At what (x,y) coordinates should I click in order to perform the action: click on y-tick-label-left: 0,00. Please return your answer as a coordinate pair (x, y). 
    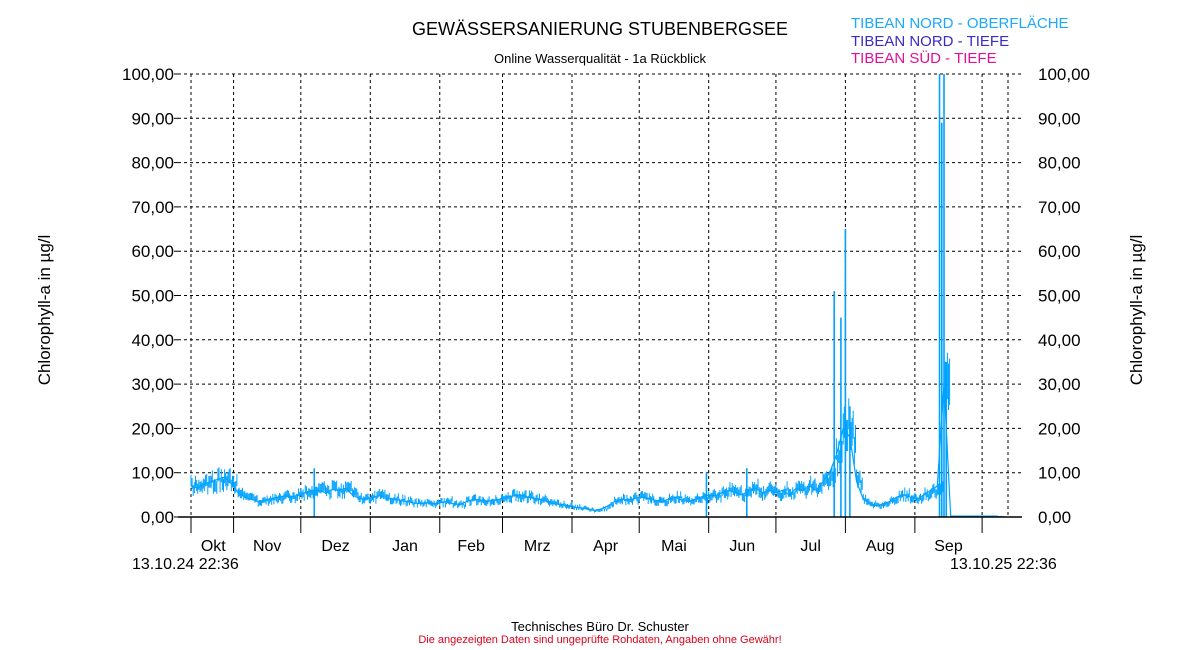
    Looking at the image, I should click on (157, 517).